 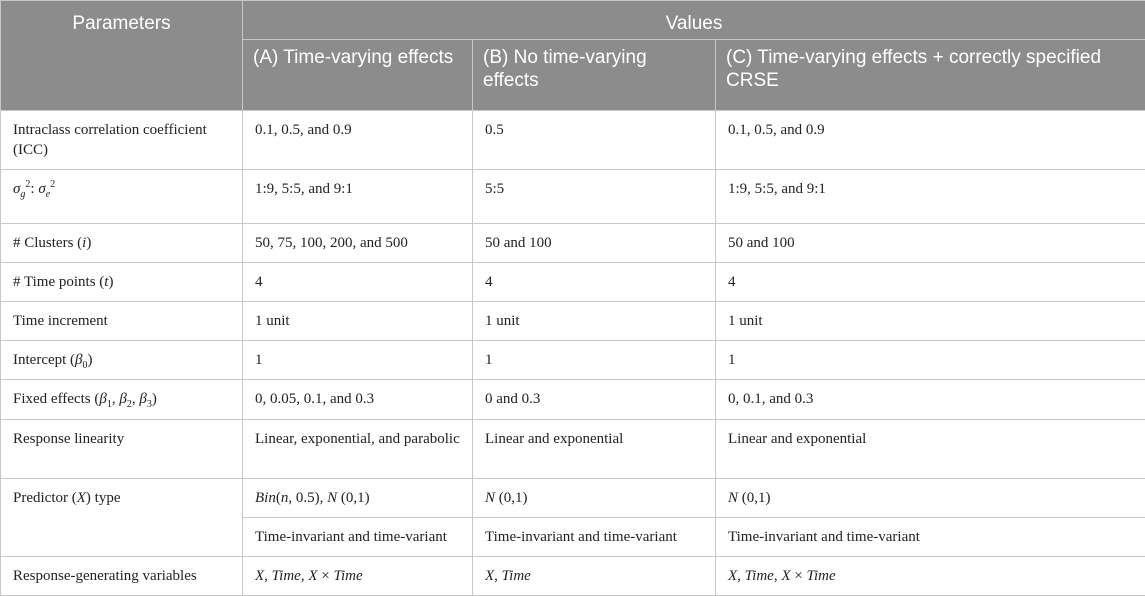 I want to click on value-cell-b: Time-invariant and time-variant, so click(x=594, y=537).